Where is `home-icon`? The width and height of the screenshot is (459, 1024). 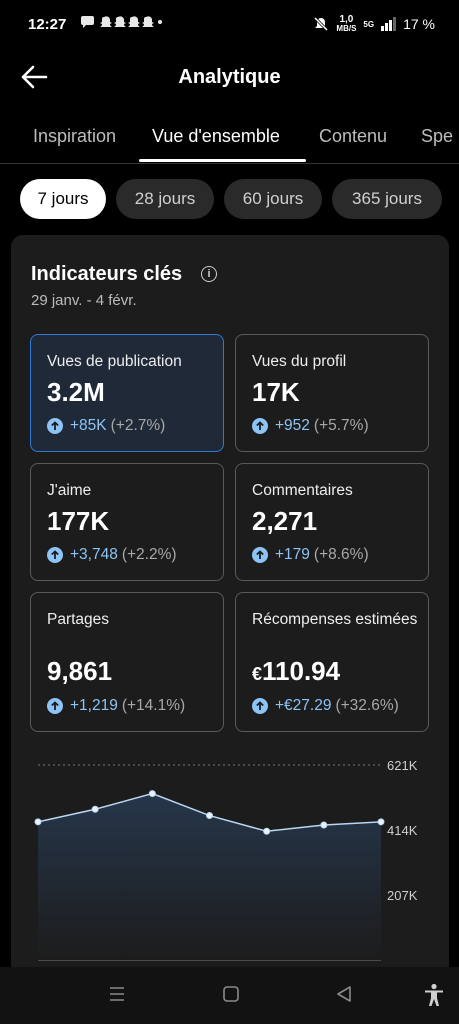 home-icon is located at coordinates (231, 994).